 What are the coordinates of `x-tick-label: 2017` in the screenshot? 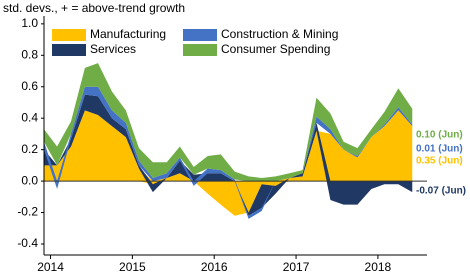 It's located at (296, 267).